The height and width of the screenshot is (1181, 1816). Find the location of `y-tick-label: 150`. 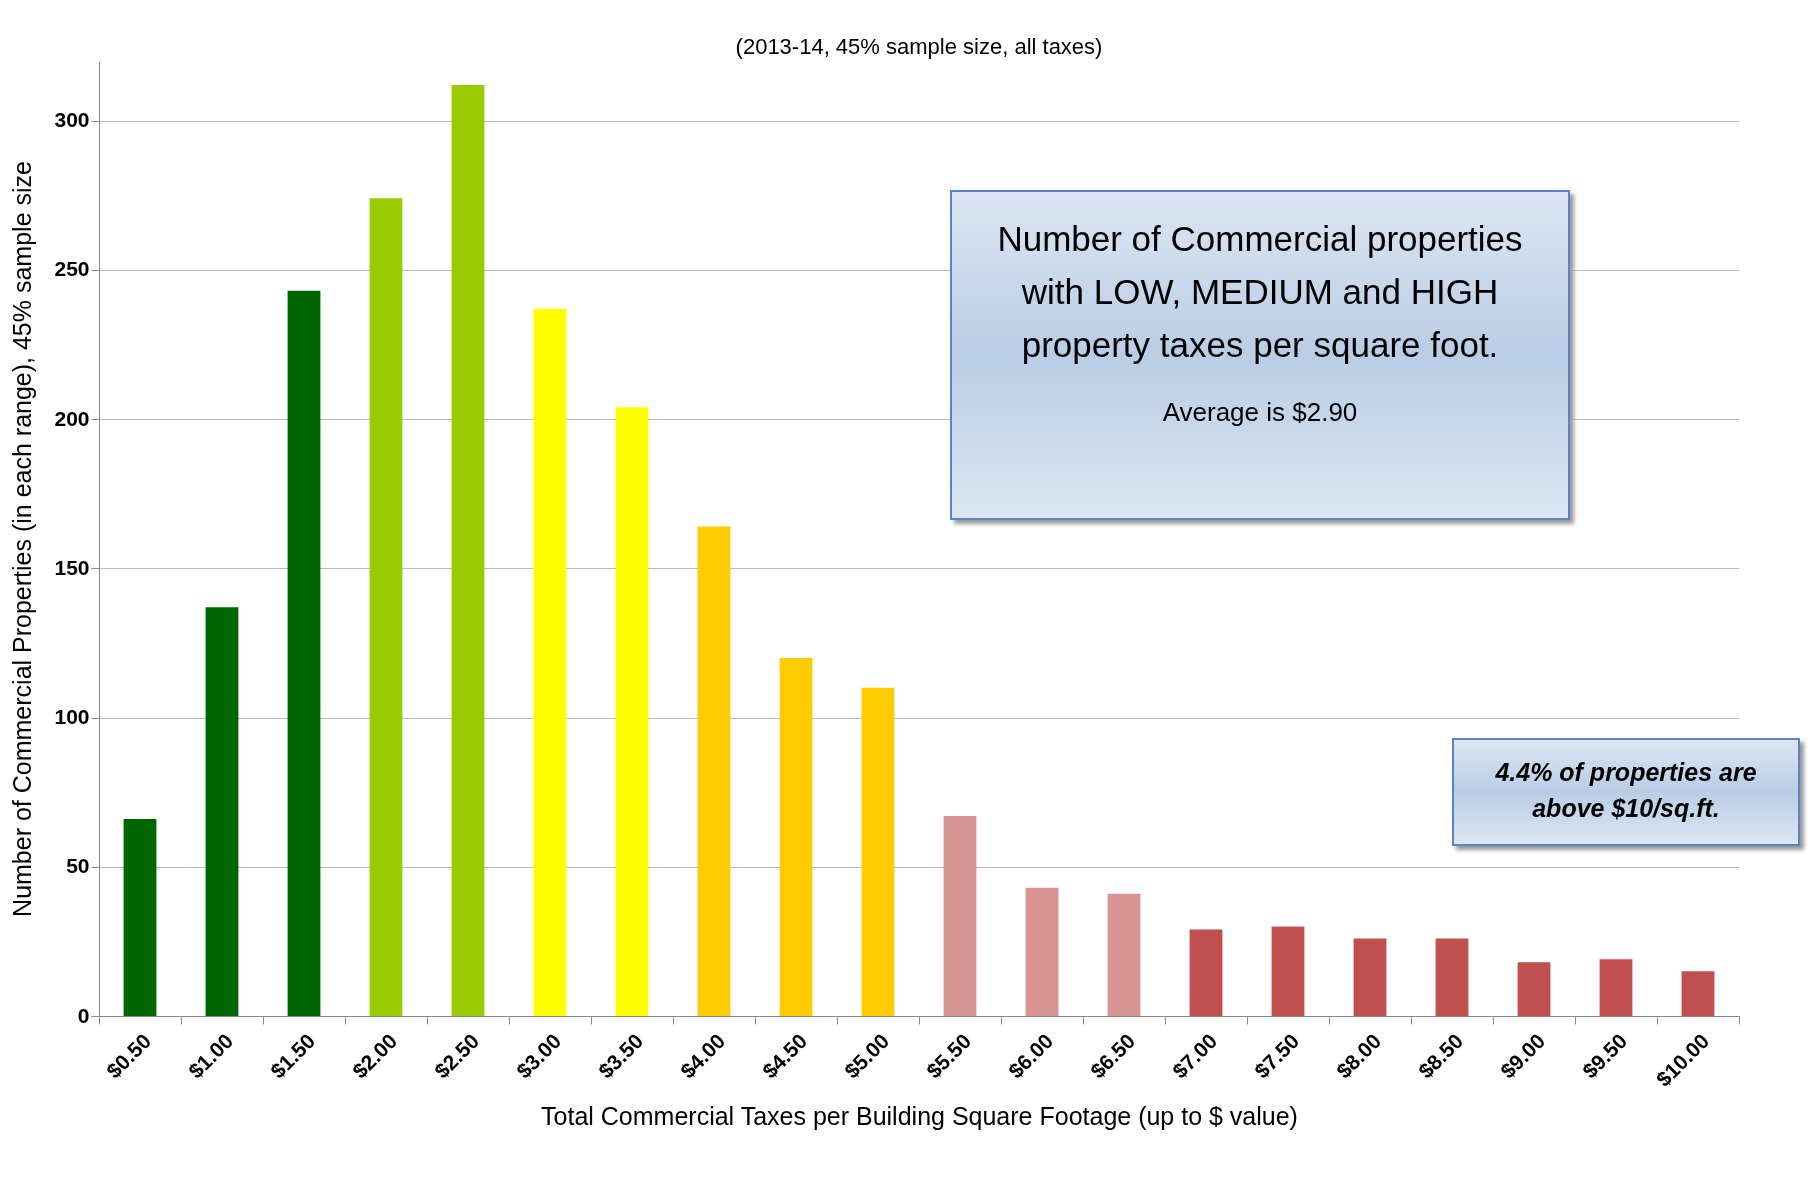

y-tick-label: 150 is located at coordinates (72, 567).